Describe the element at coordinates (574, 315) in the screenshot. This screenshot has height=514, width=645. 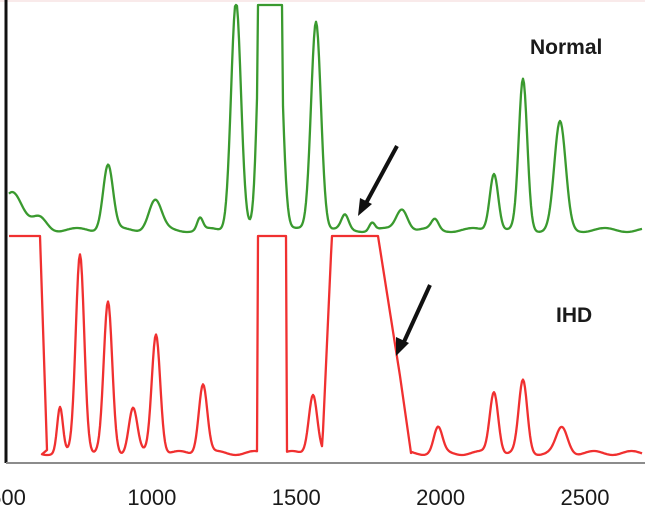
I see `ihd-label: IHD` at that location.